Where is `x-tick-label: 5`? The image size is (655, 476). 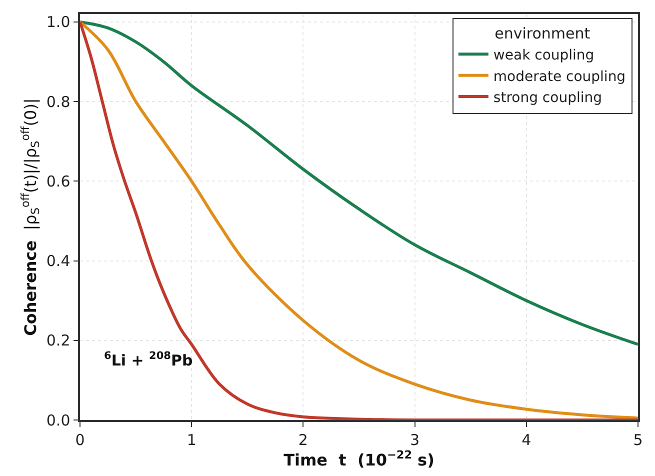 x-tick-label: 5 is located at coordinates (638, 439).